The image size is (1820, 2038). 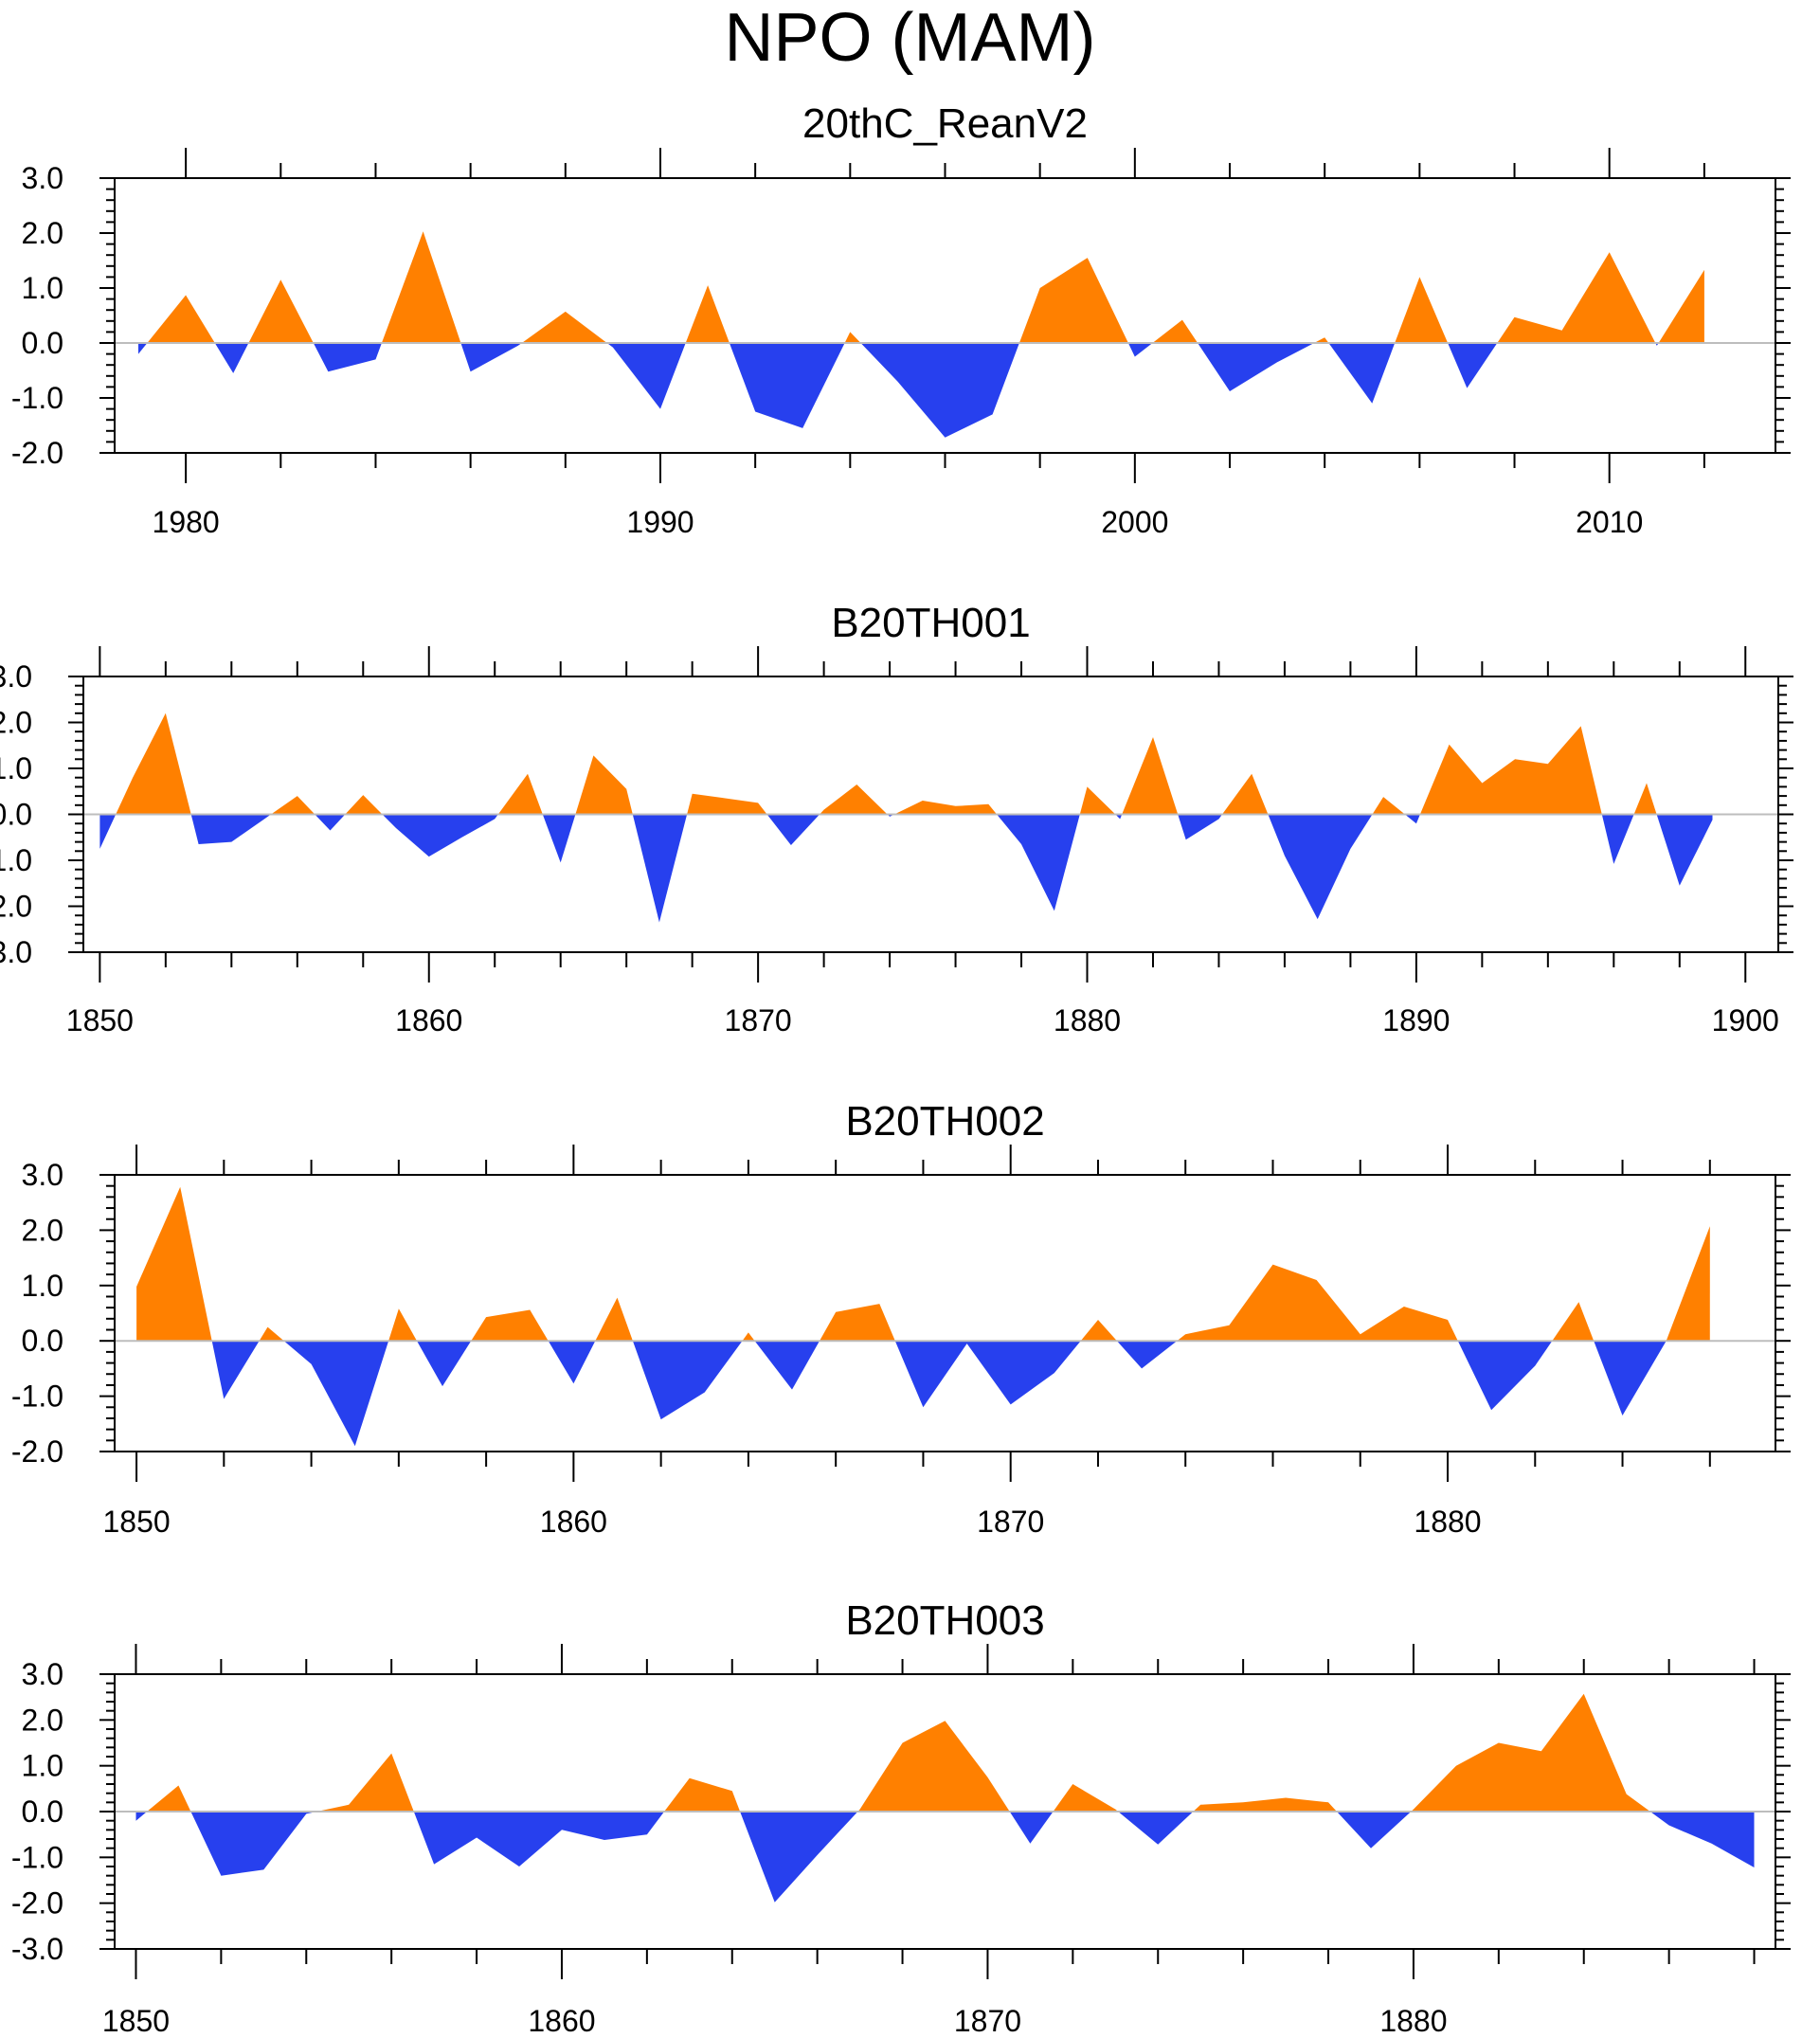 I want to click on y-tick-label: -3.0, so click(x=37, y=1949).